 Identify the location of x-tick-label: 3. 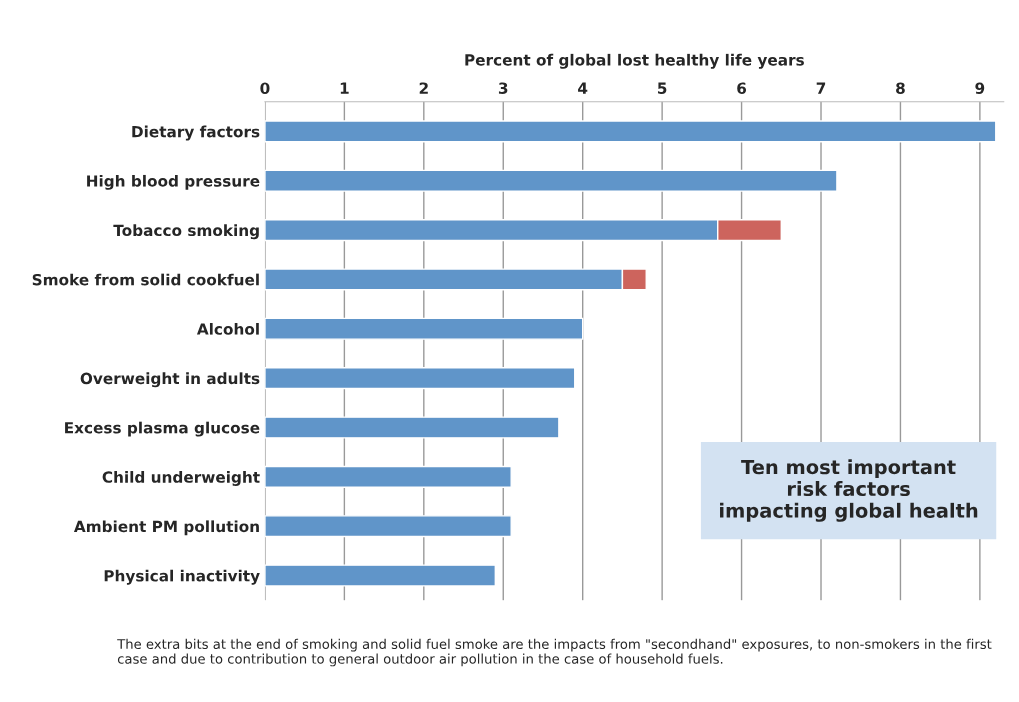
(503, 88).